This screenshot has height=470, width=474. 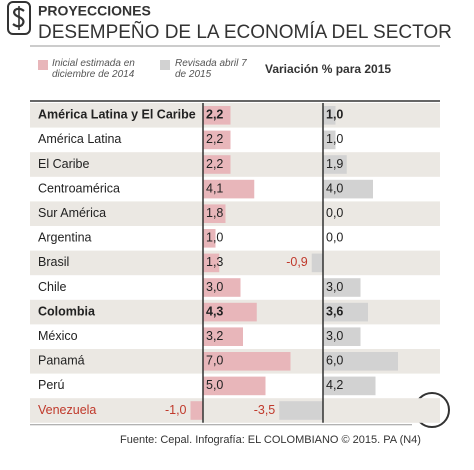 What do you see at coordinates (65, 238) in the screenshot?
I see `category-label: Argentina` at bounding box center [65, 238].